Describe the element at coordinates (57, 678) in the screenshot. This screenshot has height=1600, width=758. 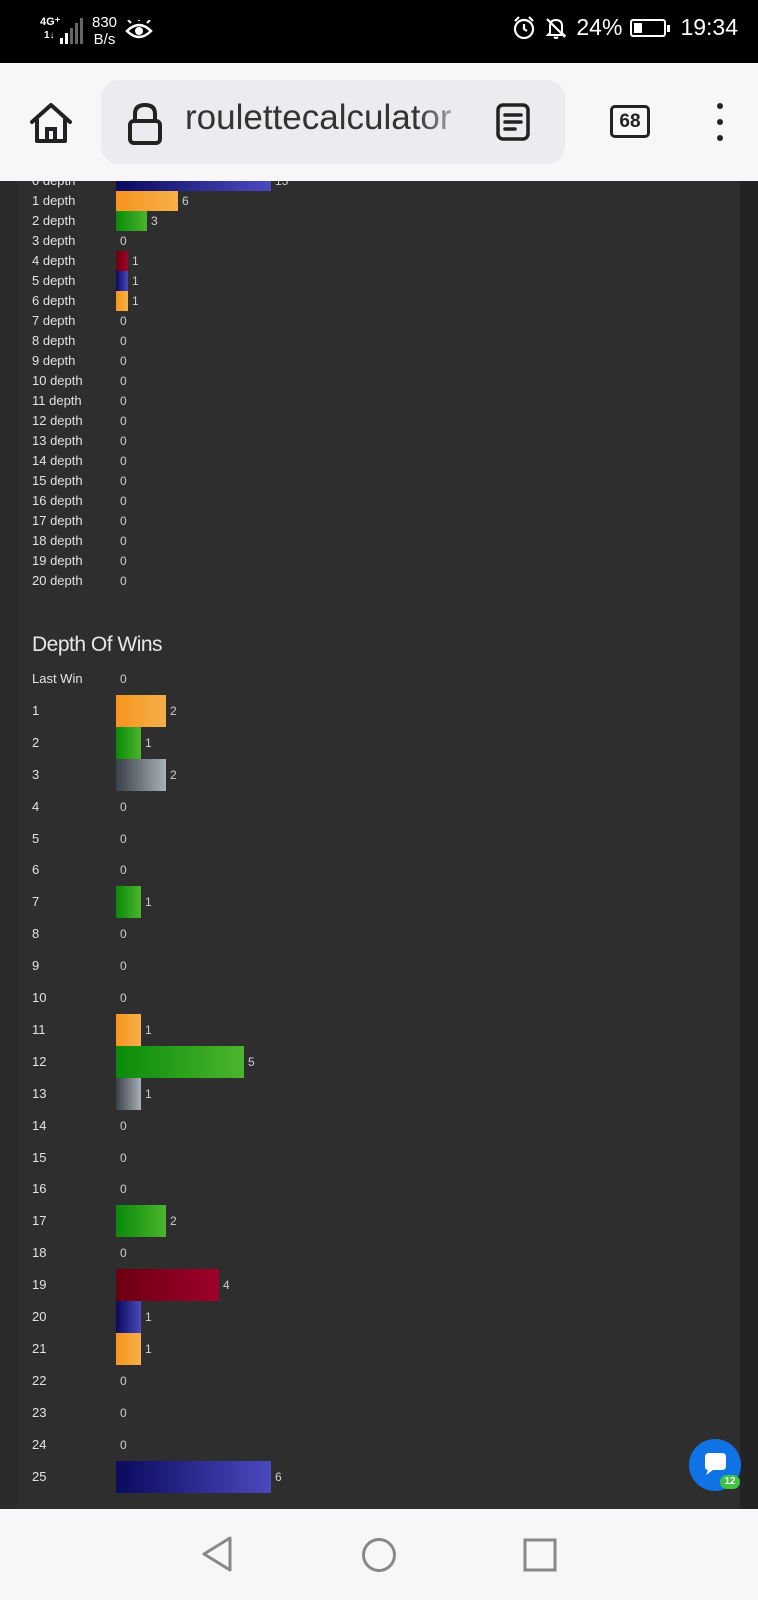
I see `row-label: Last Win` at that location.